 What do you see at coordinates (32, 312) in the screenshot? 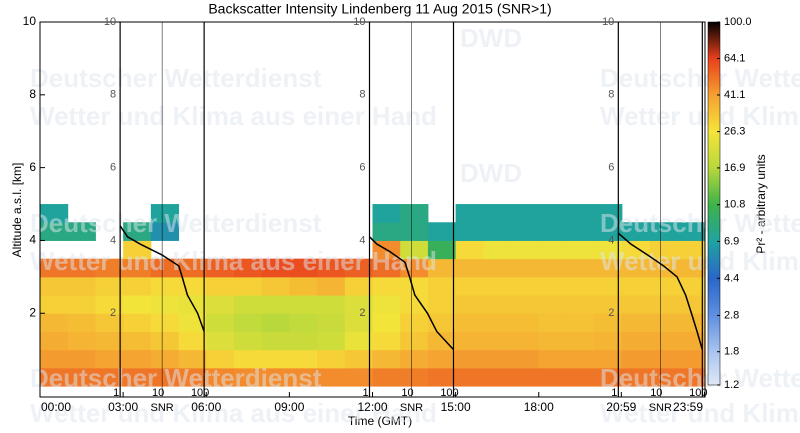
I see `y-tick-label: 2` at bounding box center [32, 312].